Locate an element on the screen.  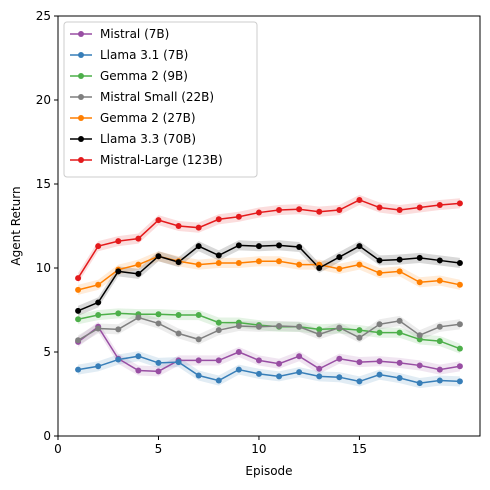
legend-entry: Llama 3.3 (70B) is located at coordinates (148, 139).